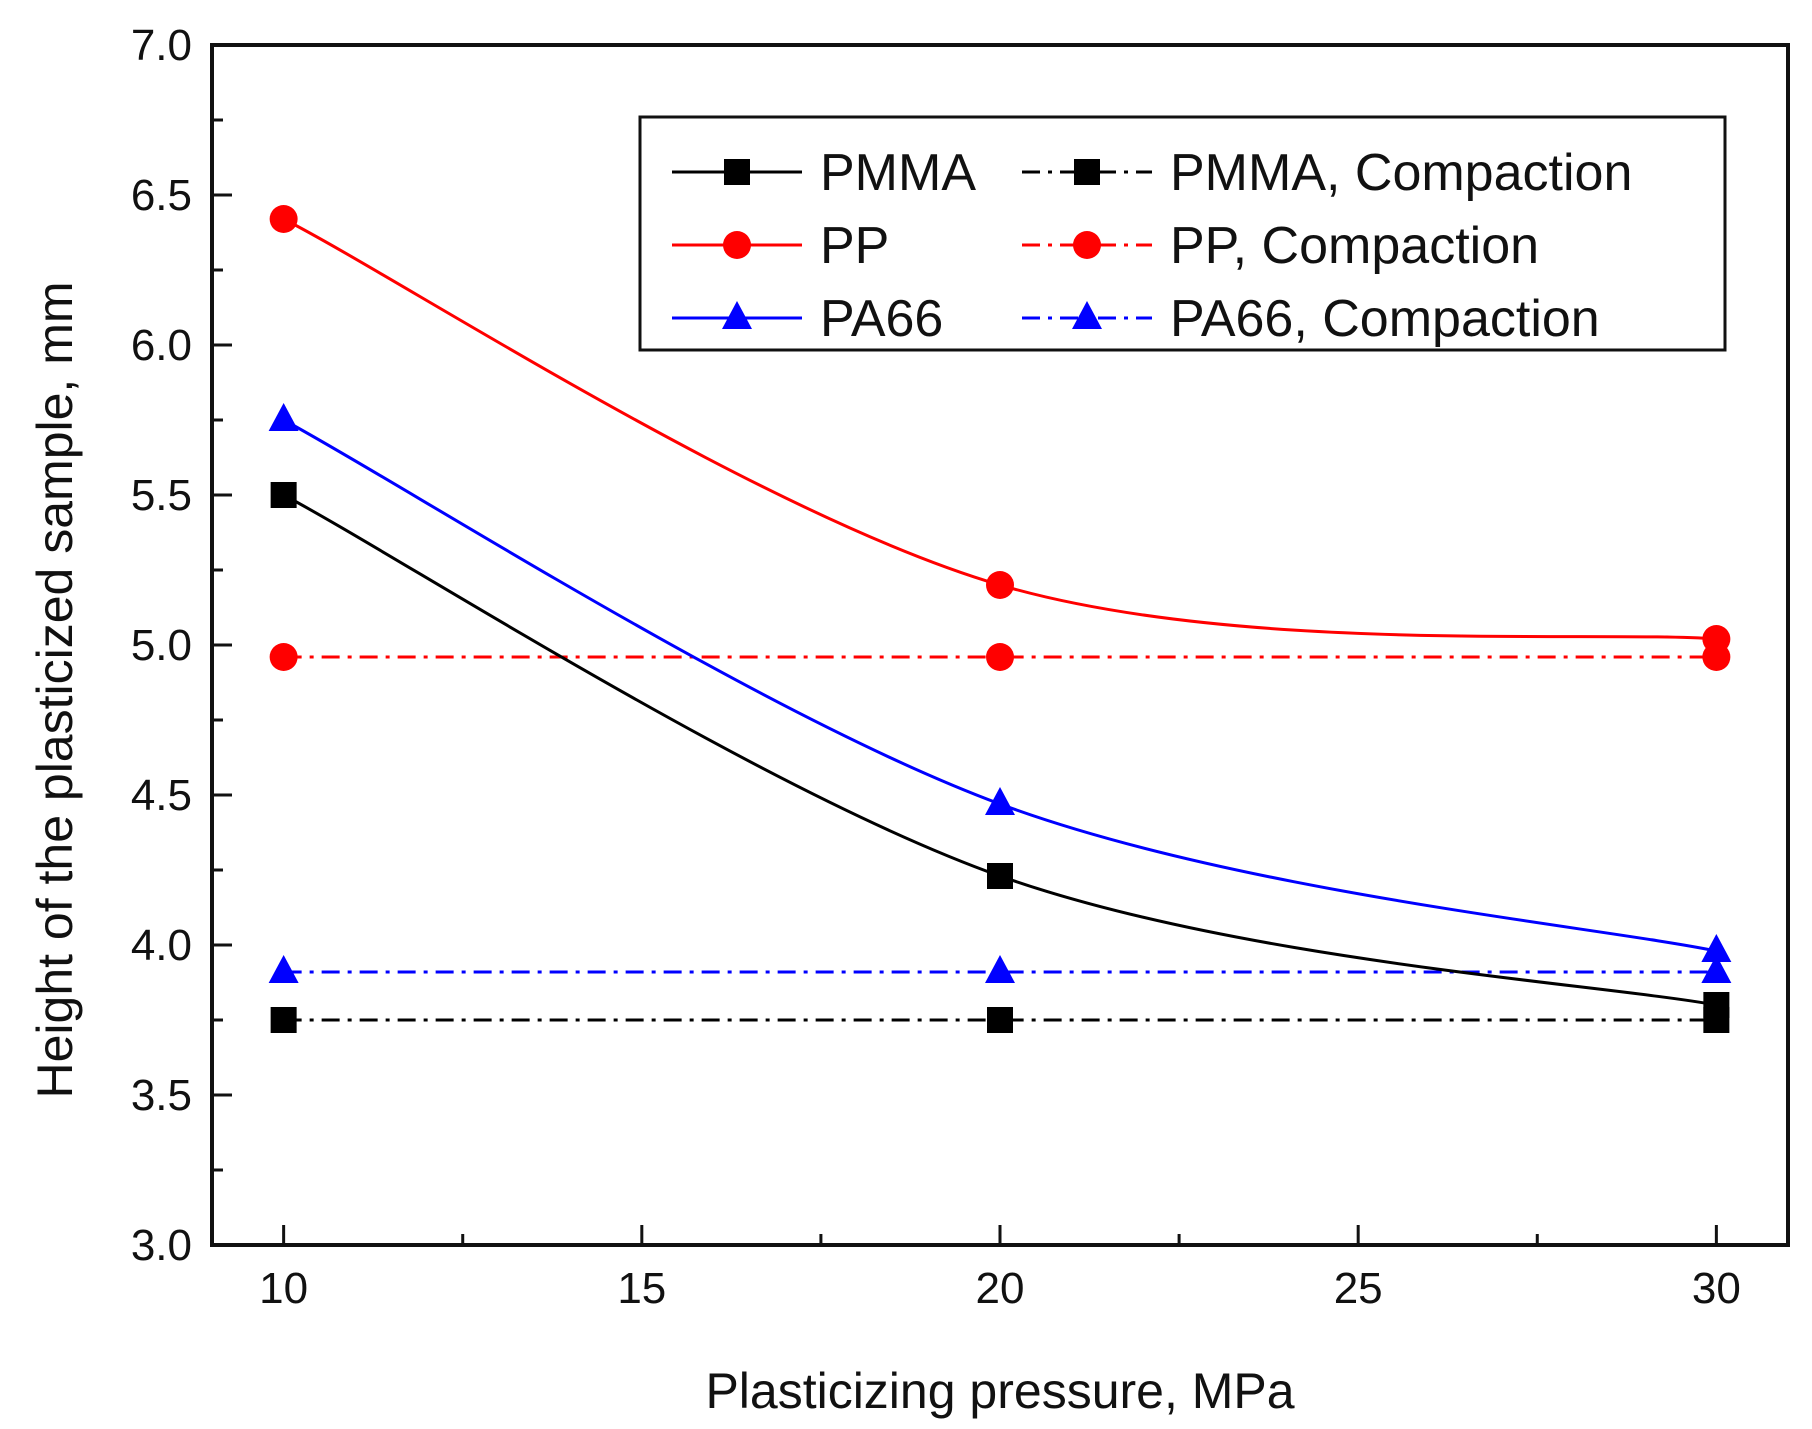 The width and height of the screenshot is (1812, 1429). Describe the element at coordinates (161, 495) in the screenshot. I see `y-tick-label: 5.5` at that location.